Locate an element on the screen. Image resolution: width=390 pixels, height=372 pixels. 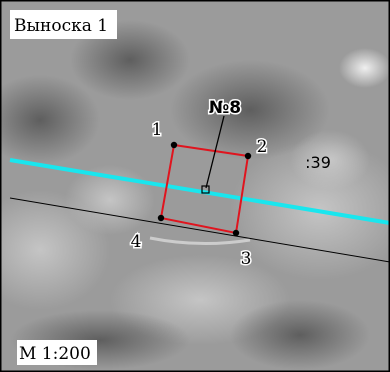
callout-title: Выноска 1 is located at coordinates (61, 26).